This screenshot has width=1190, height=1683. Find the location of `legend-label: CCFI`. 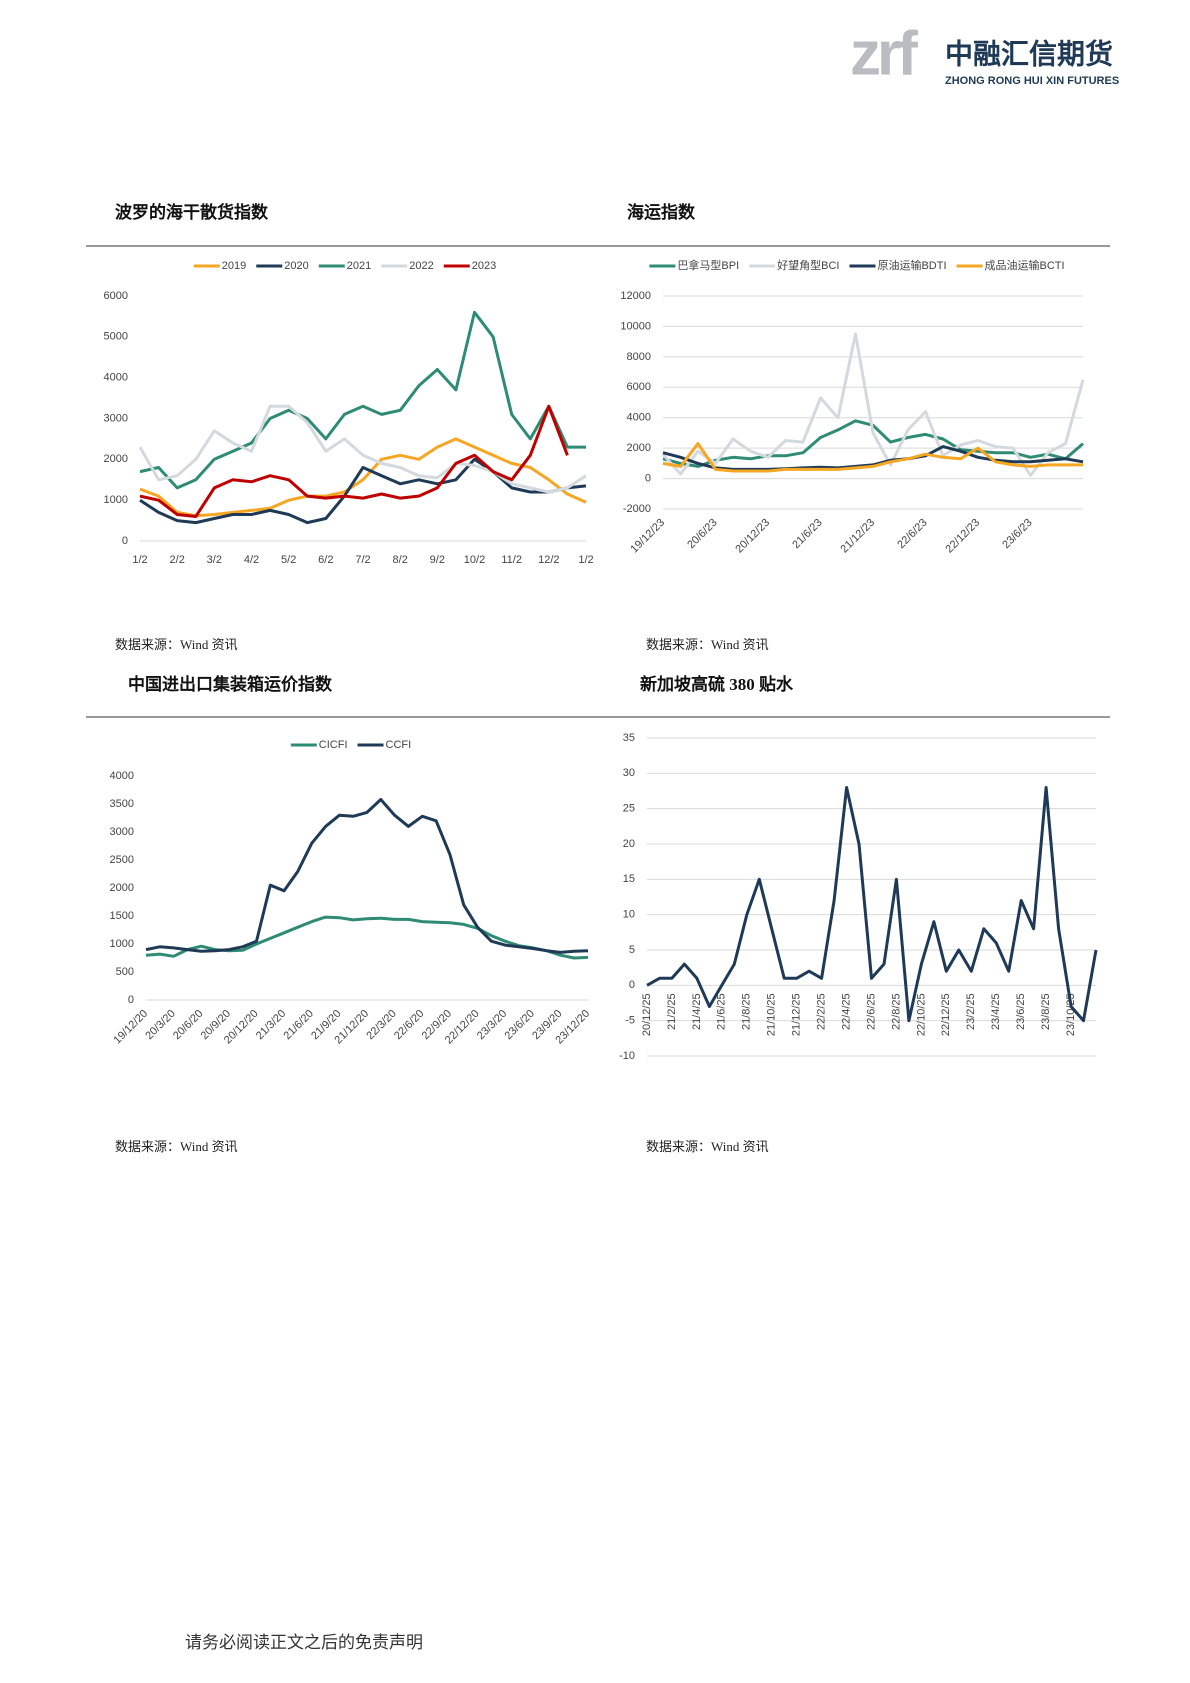

legend-label: CCFI is located at coordinates (399, 745).